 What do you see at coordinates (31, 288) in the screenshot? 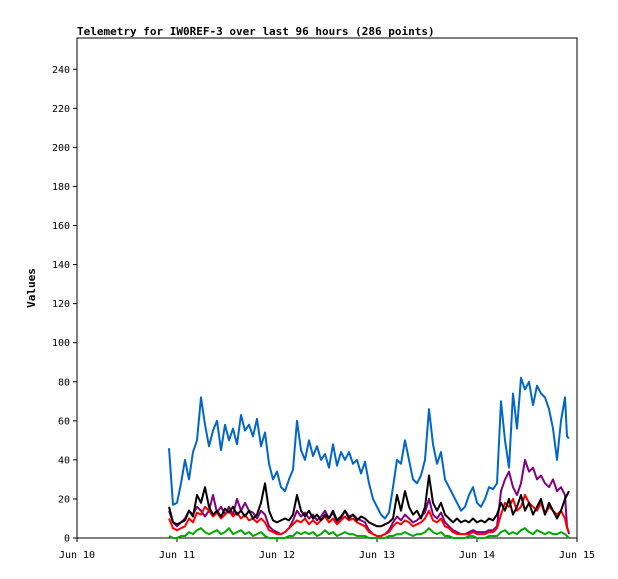
I see `y-axis-label: Values` at bounding box center [31, 288].